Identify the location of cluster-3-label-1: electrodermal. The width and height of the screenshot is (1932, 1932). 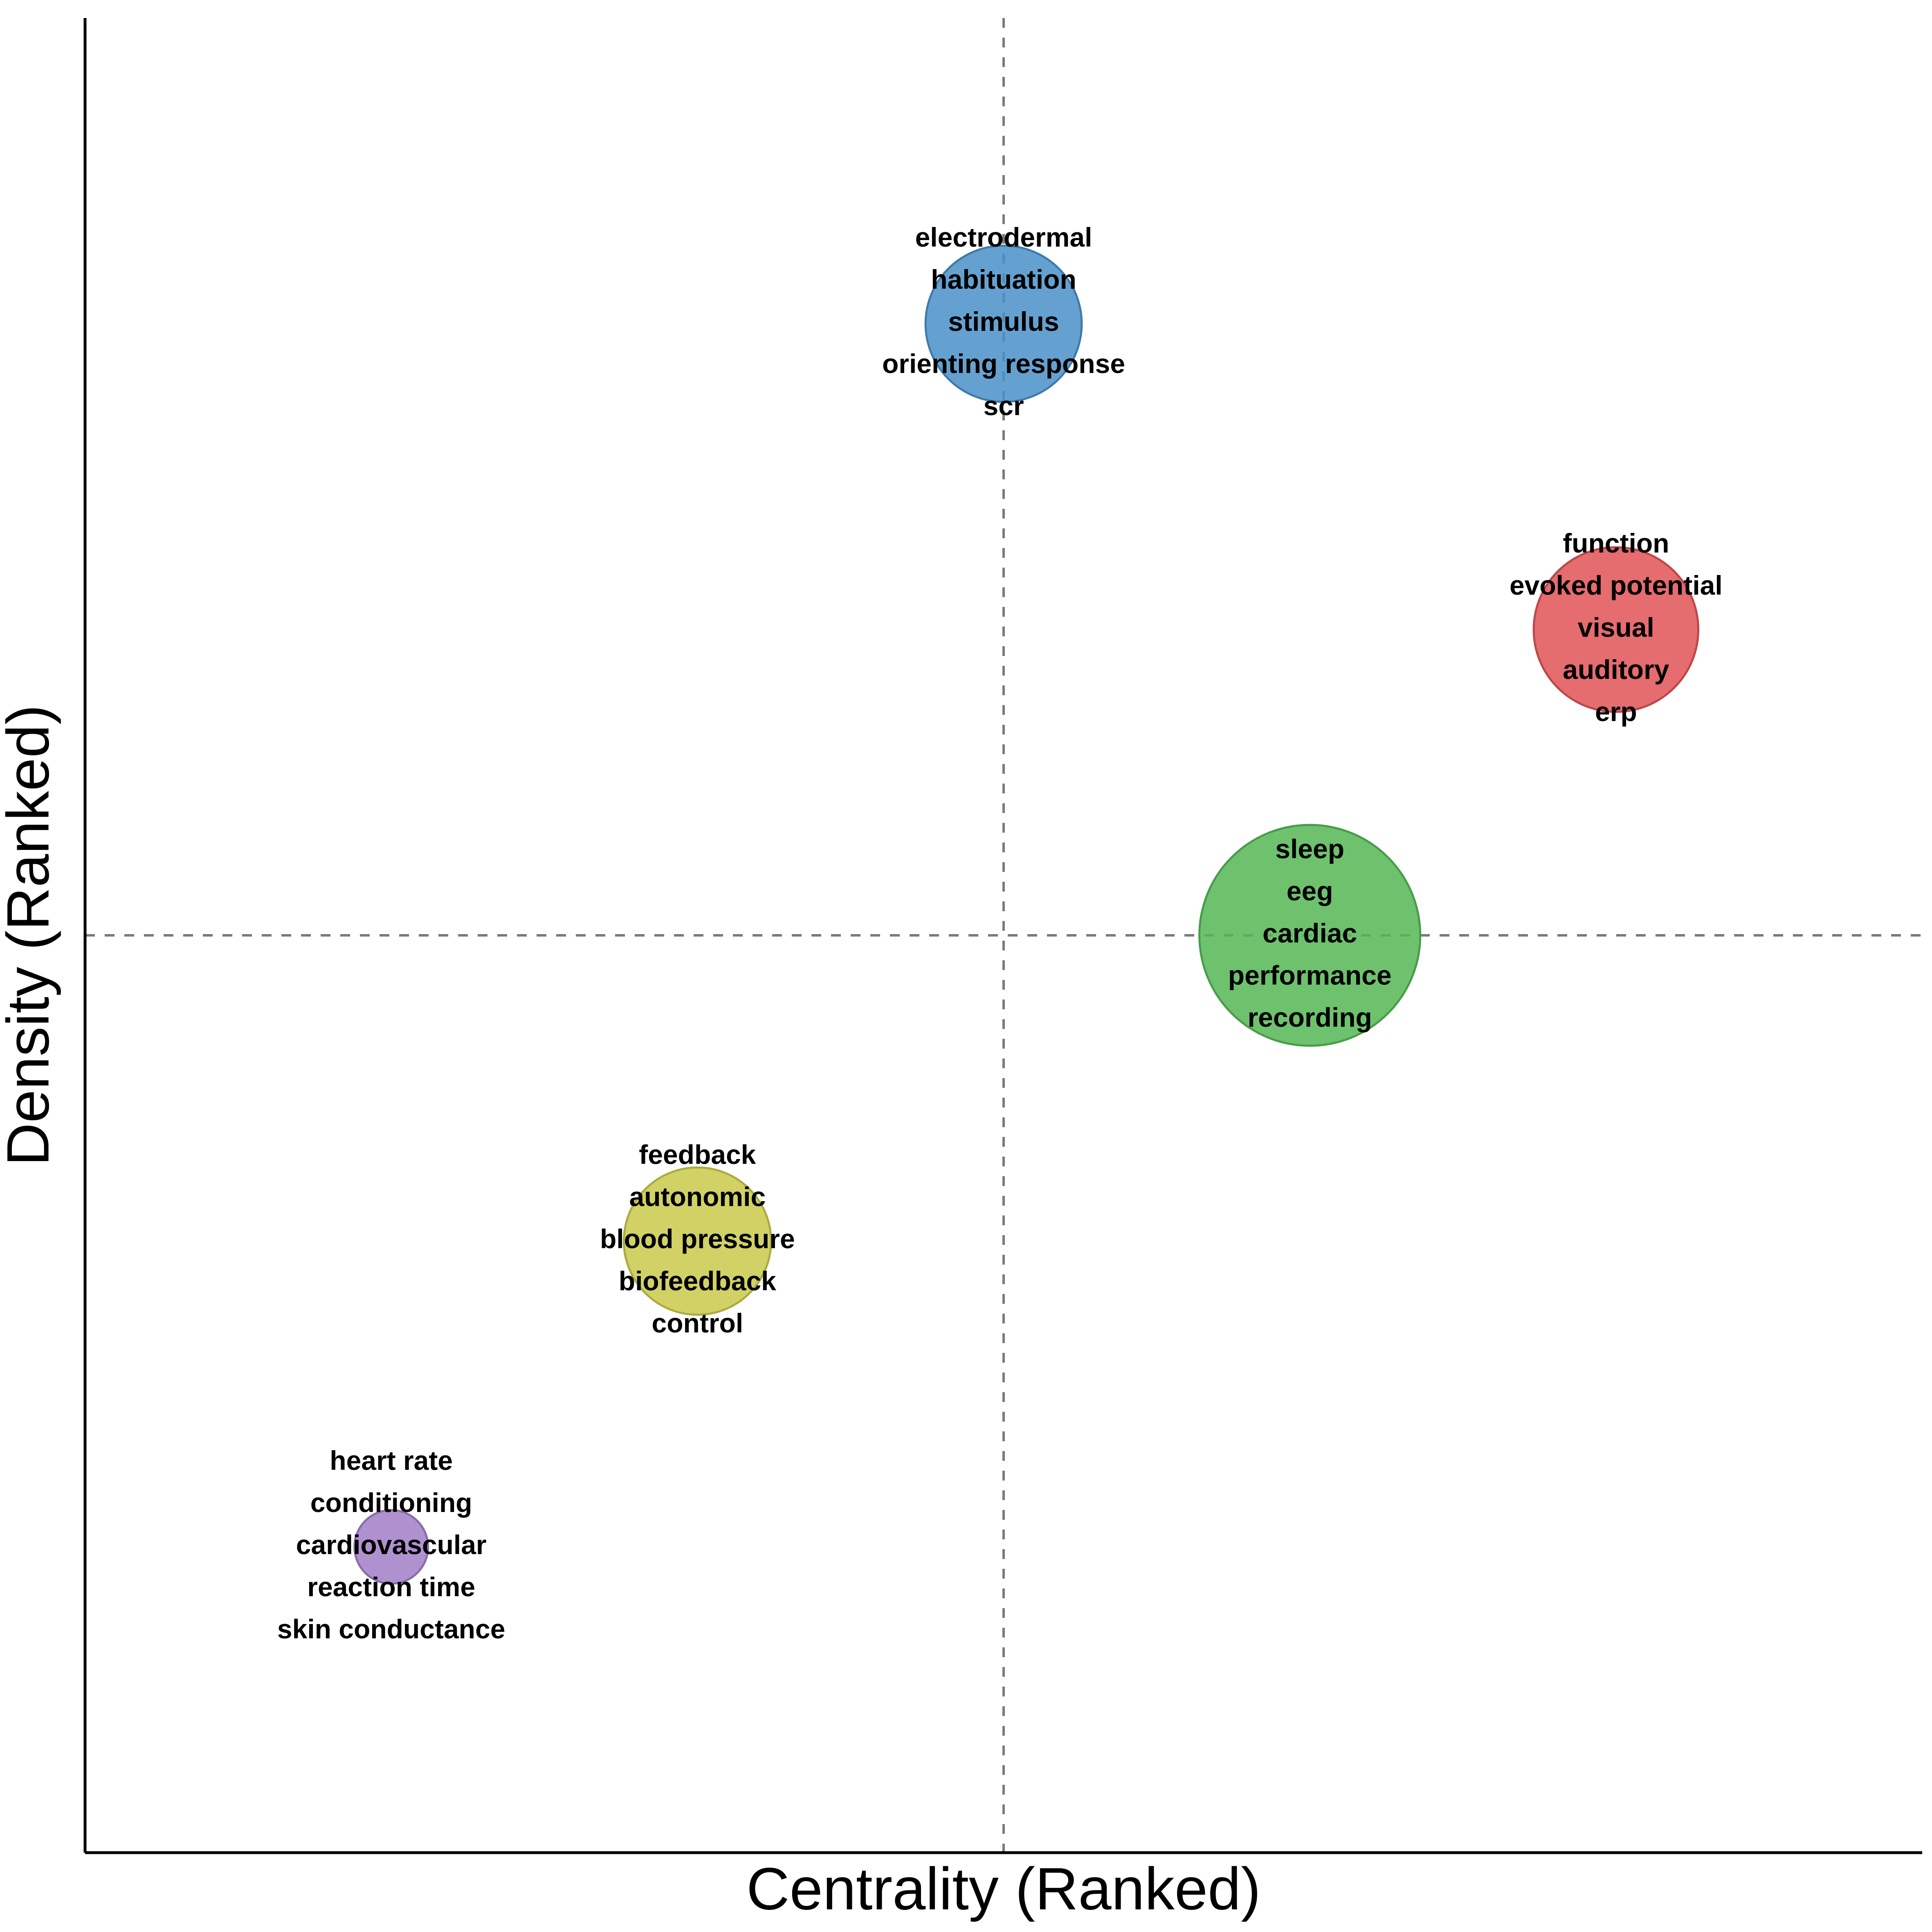
(1004, 237).